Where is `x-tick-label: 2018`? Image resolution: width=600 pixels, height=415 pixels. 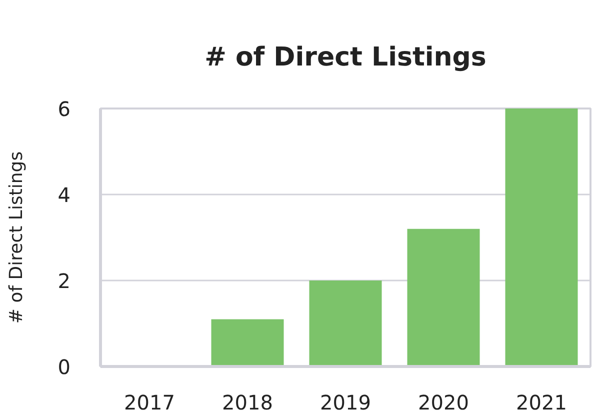 x-tick-label: 2018 is located at coordinates (247, 402).